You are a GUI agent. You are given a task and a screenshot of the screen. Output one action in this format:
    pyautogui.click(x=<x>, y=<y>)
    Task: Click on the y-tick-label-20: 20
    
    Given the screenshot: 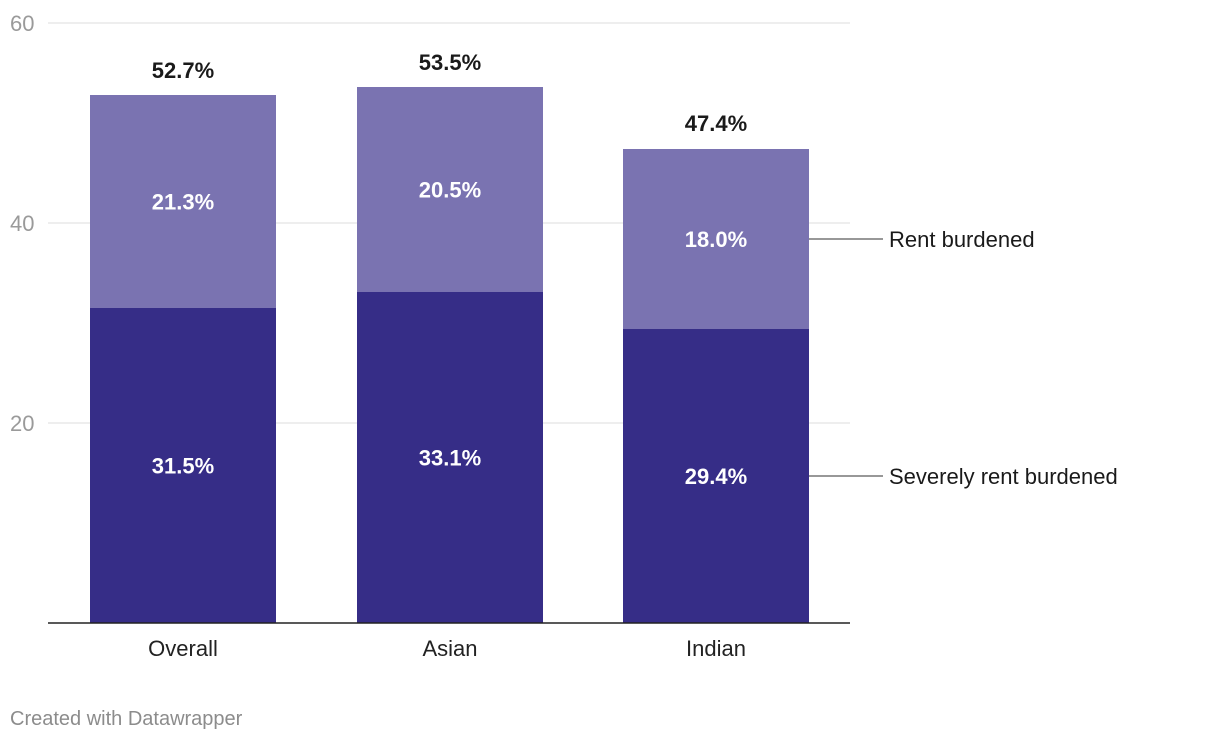 What is the action you would take?
    pyautogui.click(x=22, y=423)
    